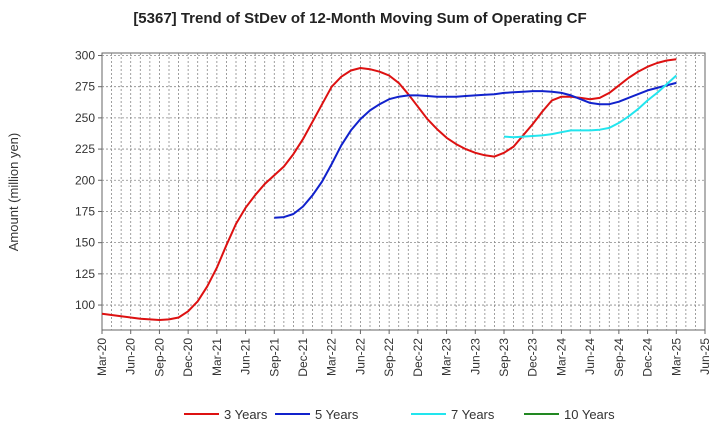 The width and height of the screenshot is (720, 440). Describe the element at coordinates (418, 357) in the screenshot. I see `x-tick-label: Dec-22` at that location.